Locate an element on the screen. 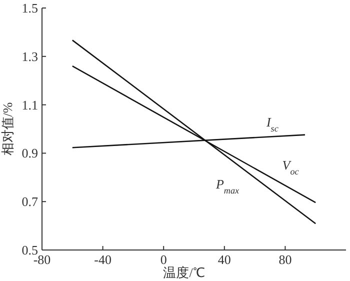  series-label: V$_{oc}$ is located at coordinates (290, 166).